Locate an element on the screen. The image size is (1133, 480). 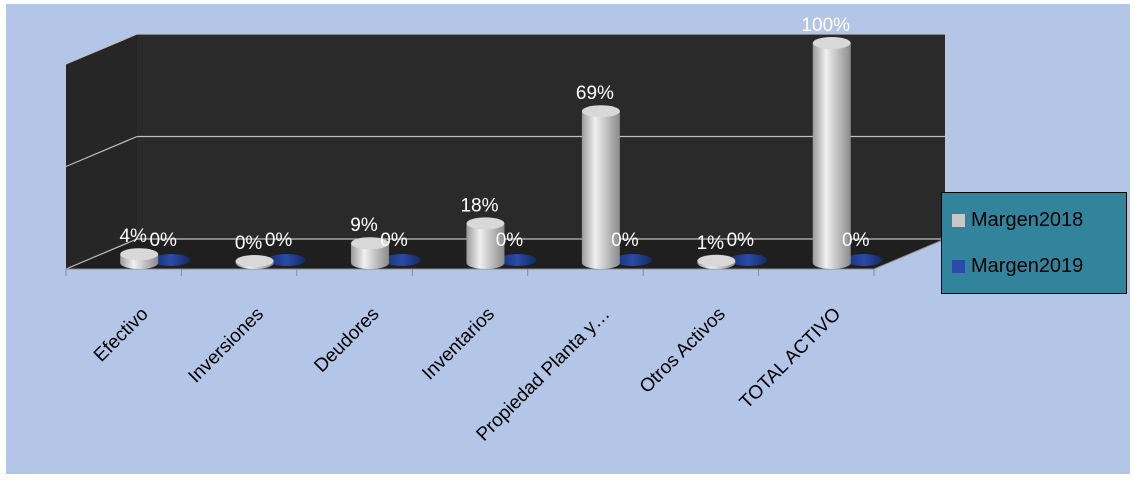
data-label-series-1: 0% is located at coordinates (249, 243).